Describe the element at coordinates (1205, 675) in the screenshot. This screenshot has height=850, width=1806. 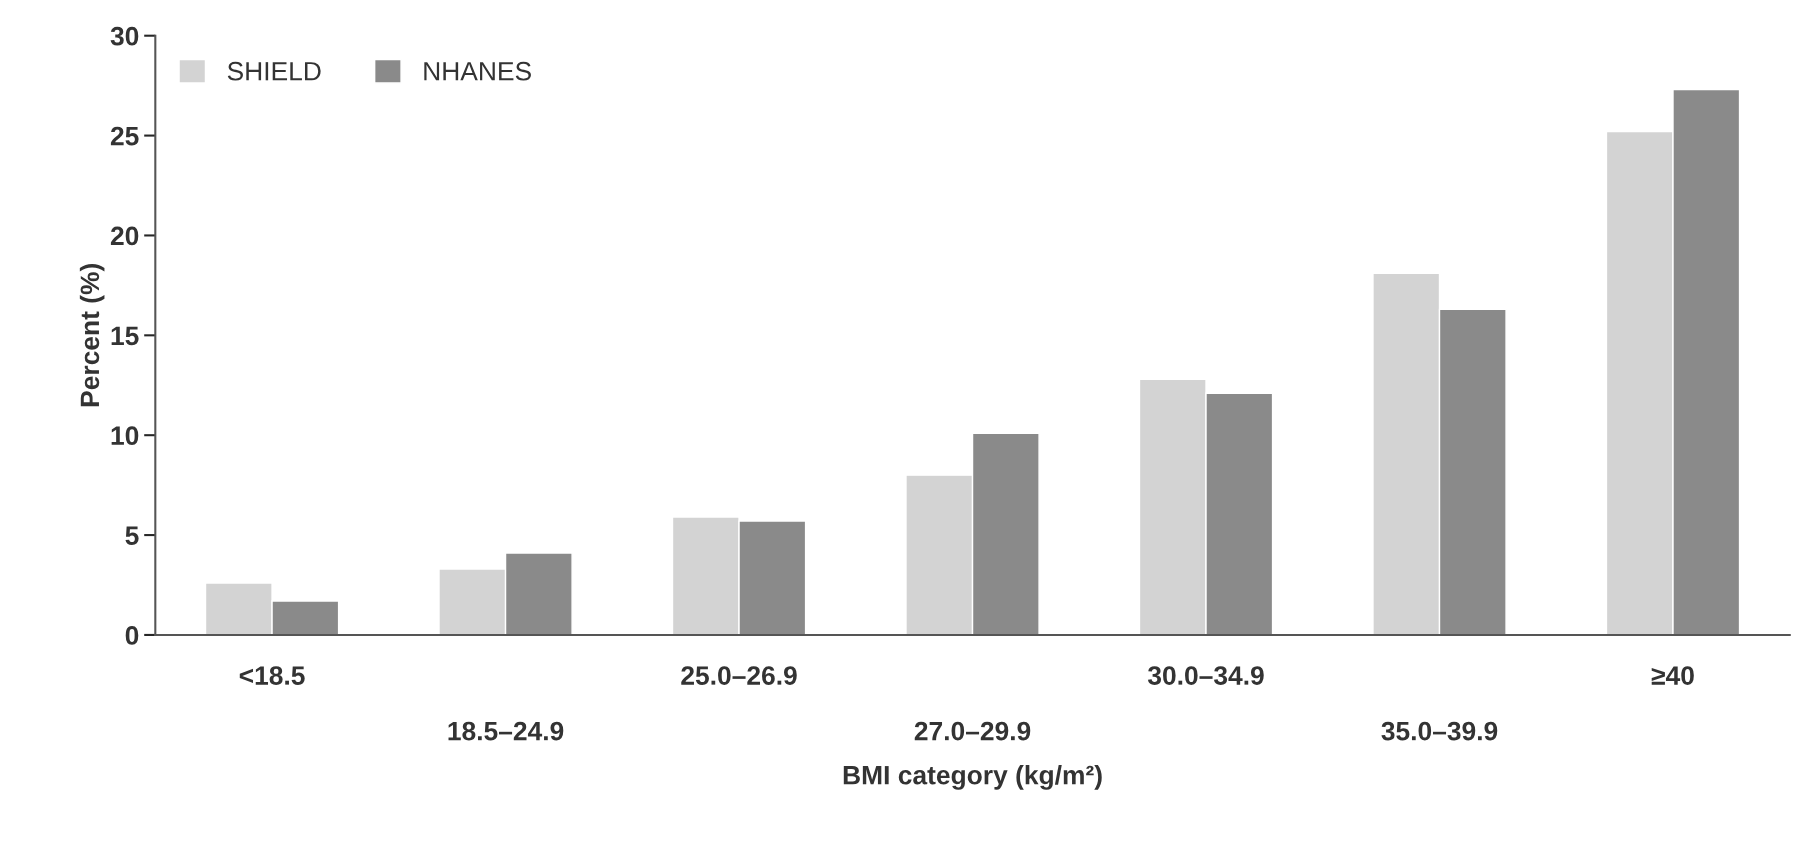
I see `x-tick-label: 30.0–34.9` at that location.